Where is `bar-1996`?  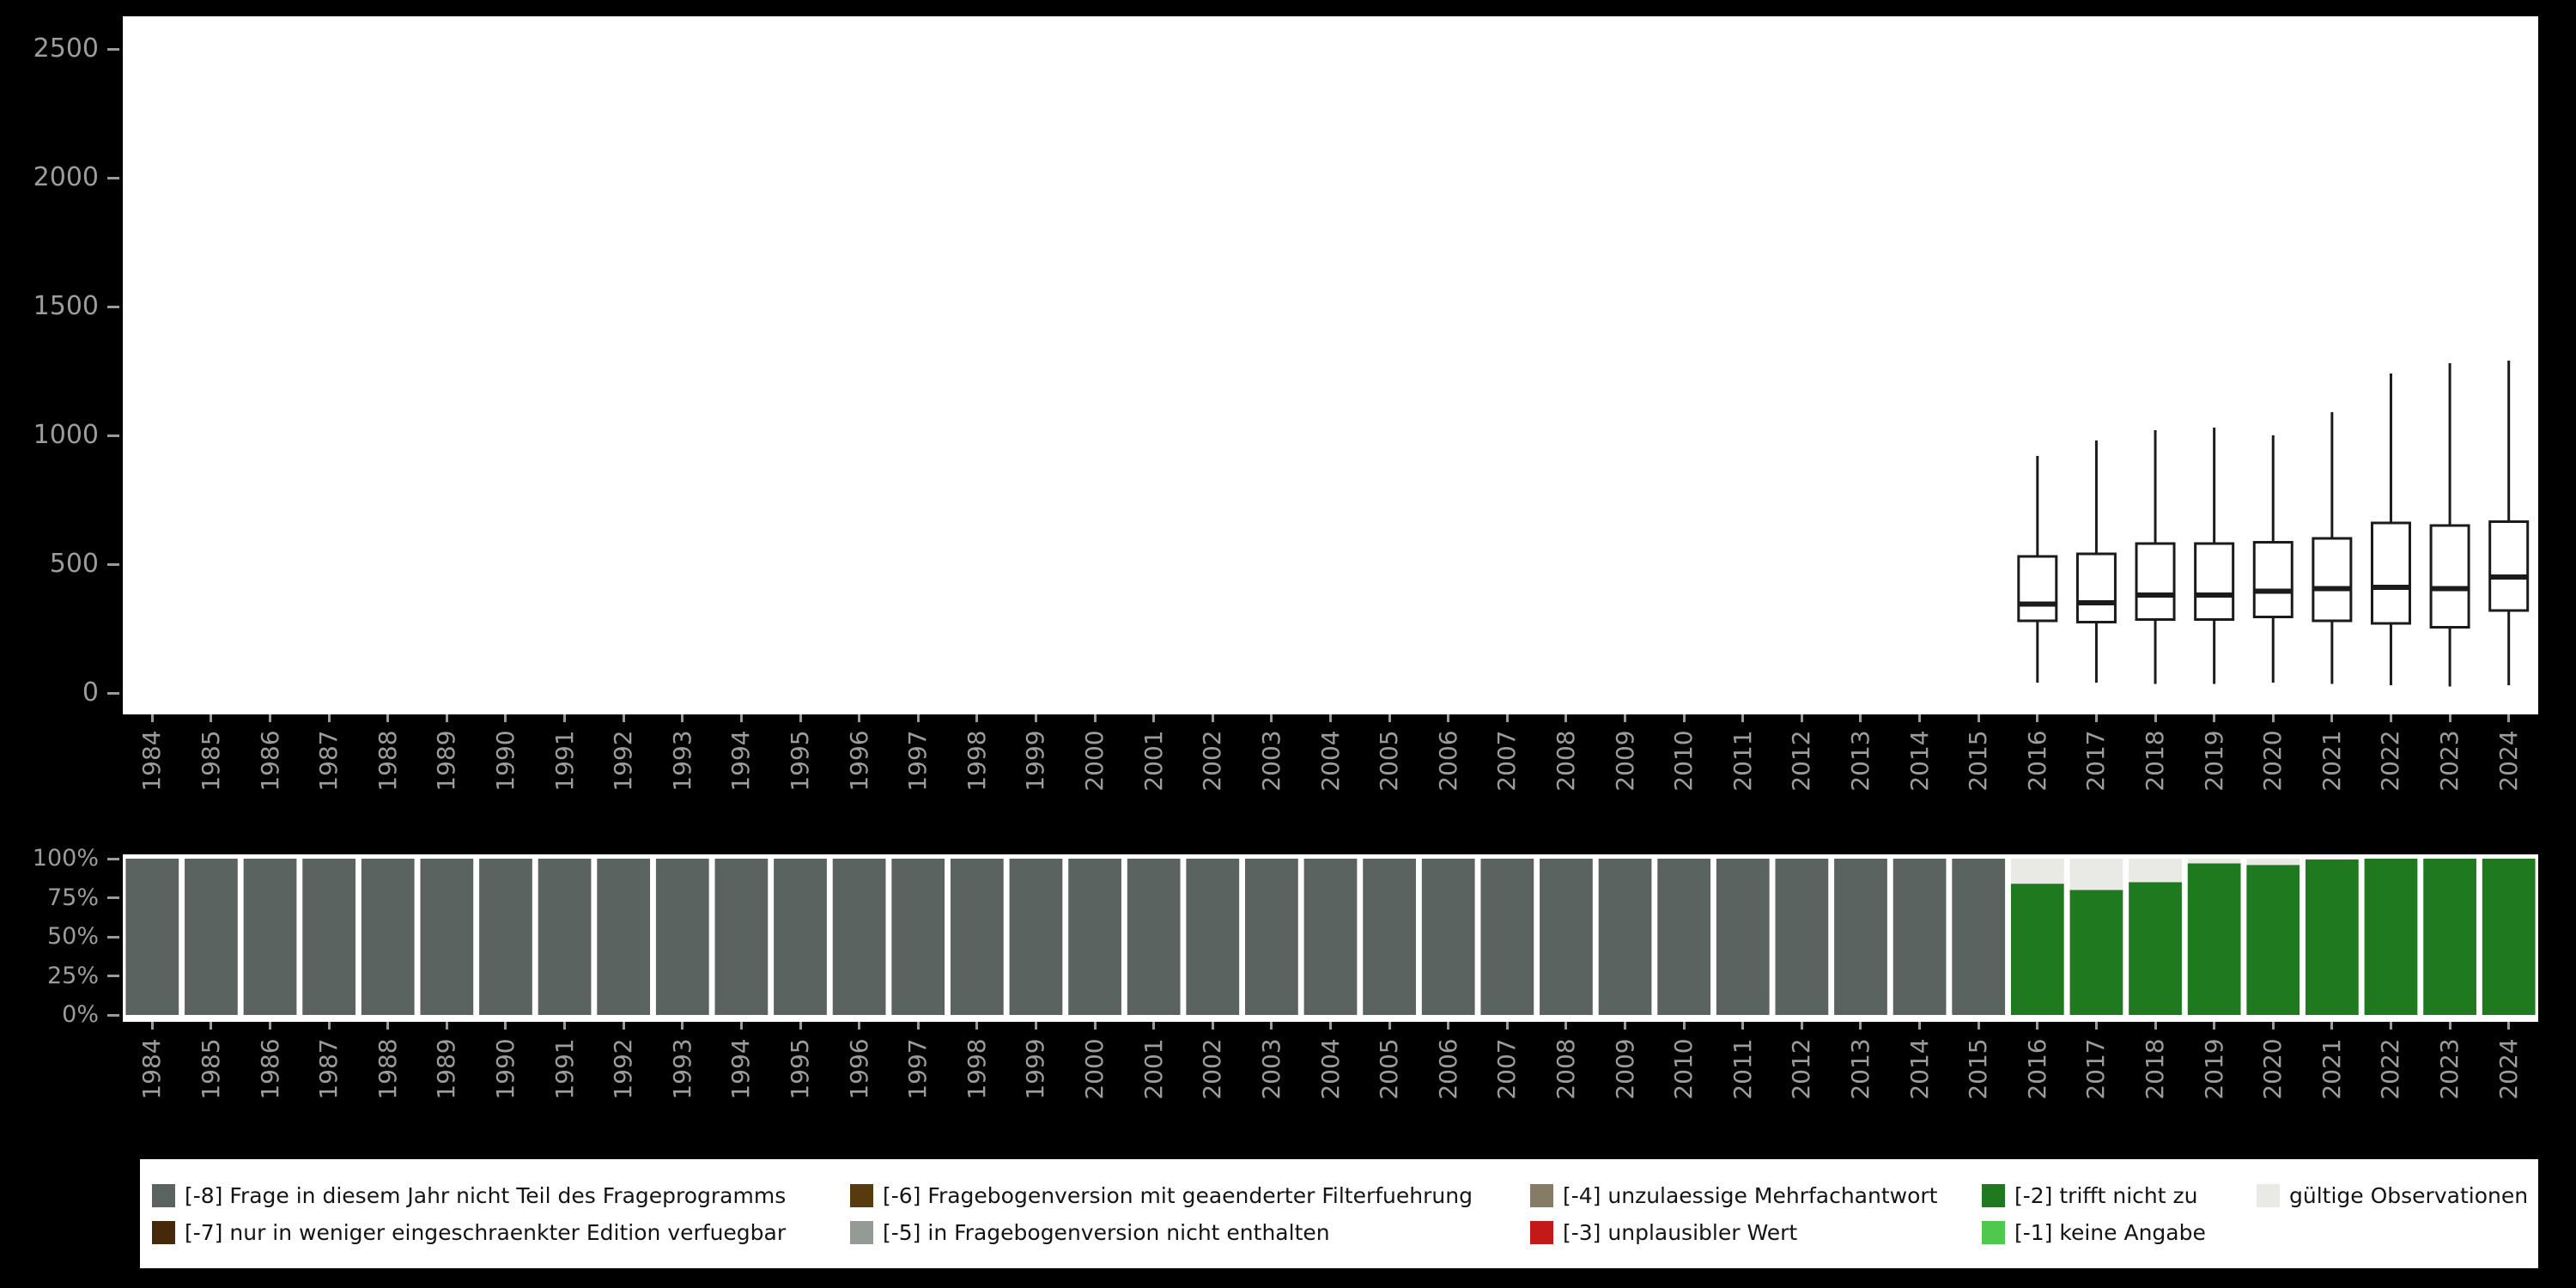 bar-1996 is located at coordinates (859, 937).